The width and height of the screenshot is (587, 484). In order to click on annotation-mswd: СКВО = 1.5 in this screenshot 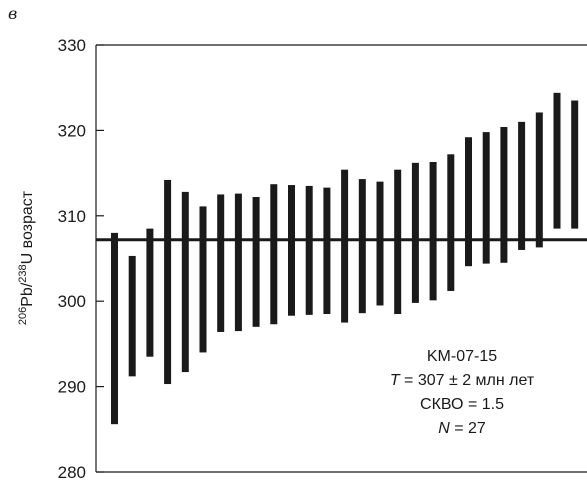, I will do `click(462, 404)`.